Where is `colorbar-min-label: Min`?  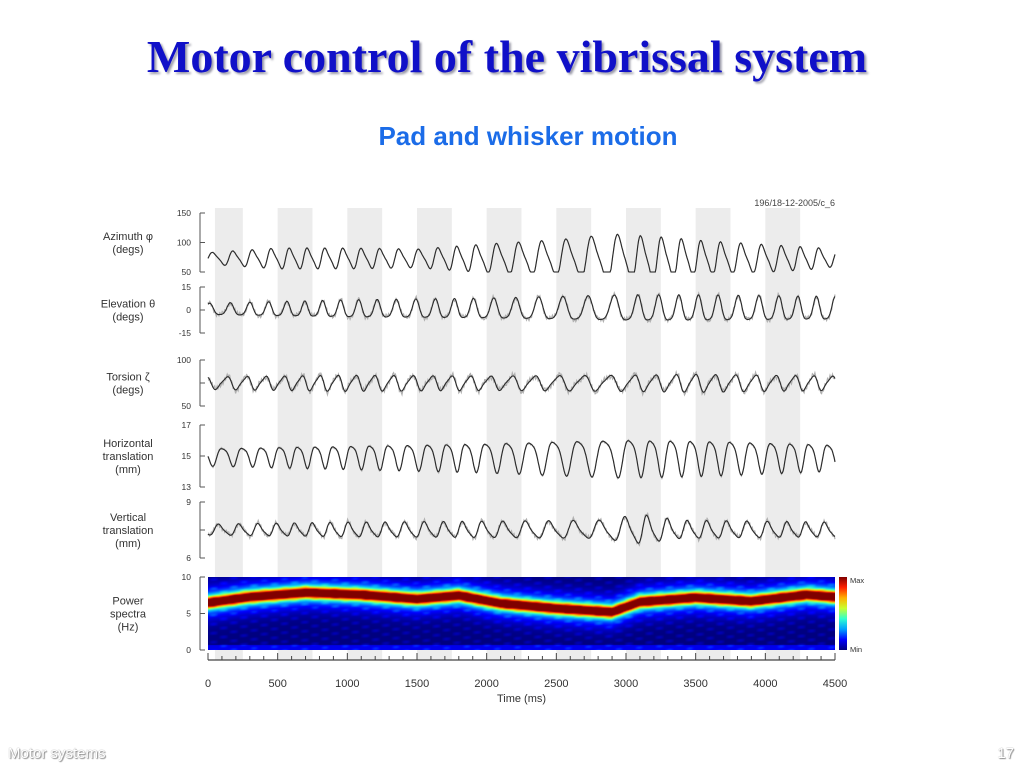
colorbar-min-label: Min is located at coordinates (856, 649).